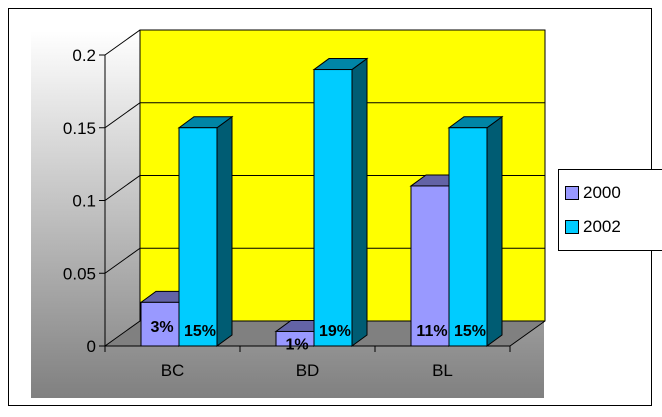  I want to click on data-label-bl-2000: 11%, so click(431, 331).